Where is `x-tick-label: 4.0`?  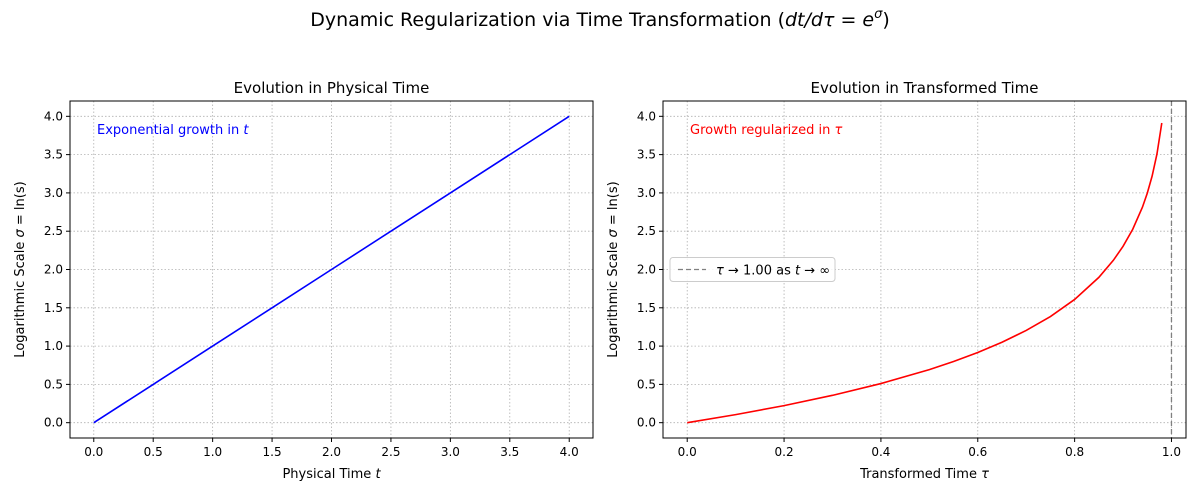
x-tick-label: 4.0 is located at coordinates (569, 452).